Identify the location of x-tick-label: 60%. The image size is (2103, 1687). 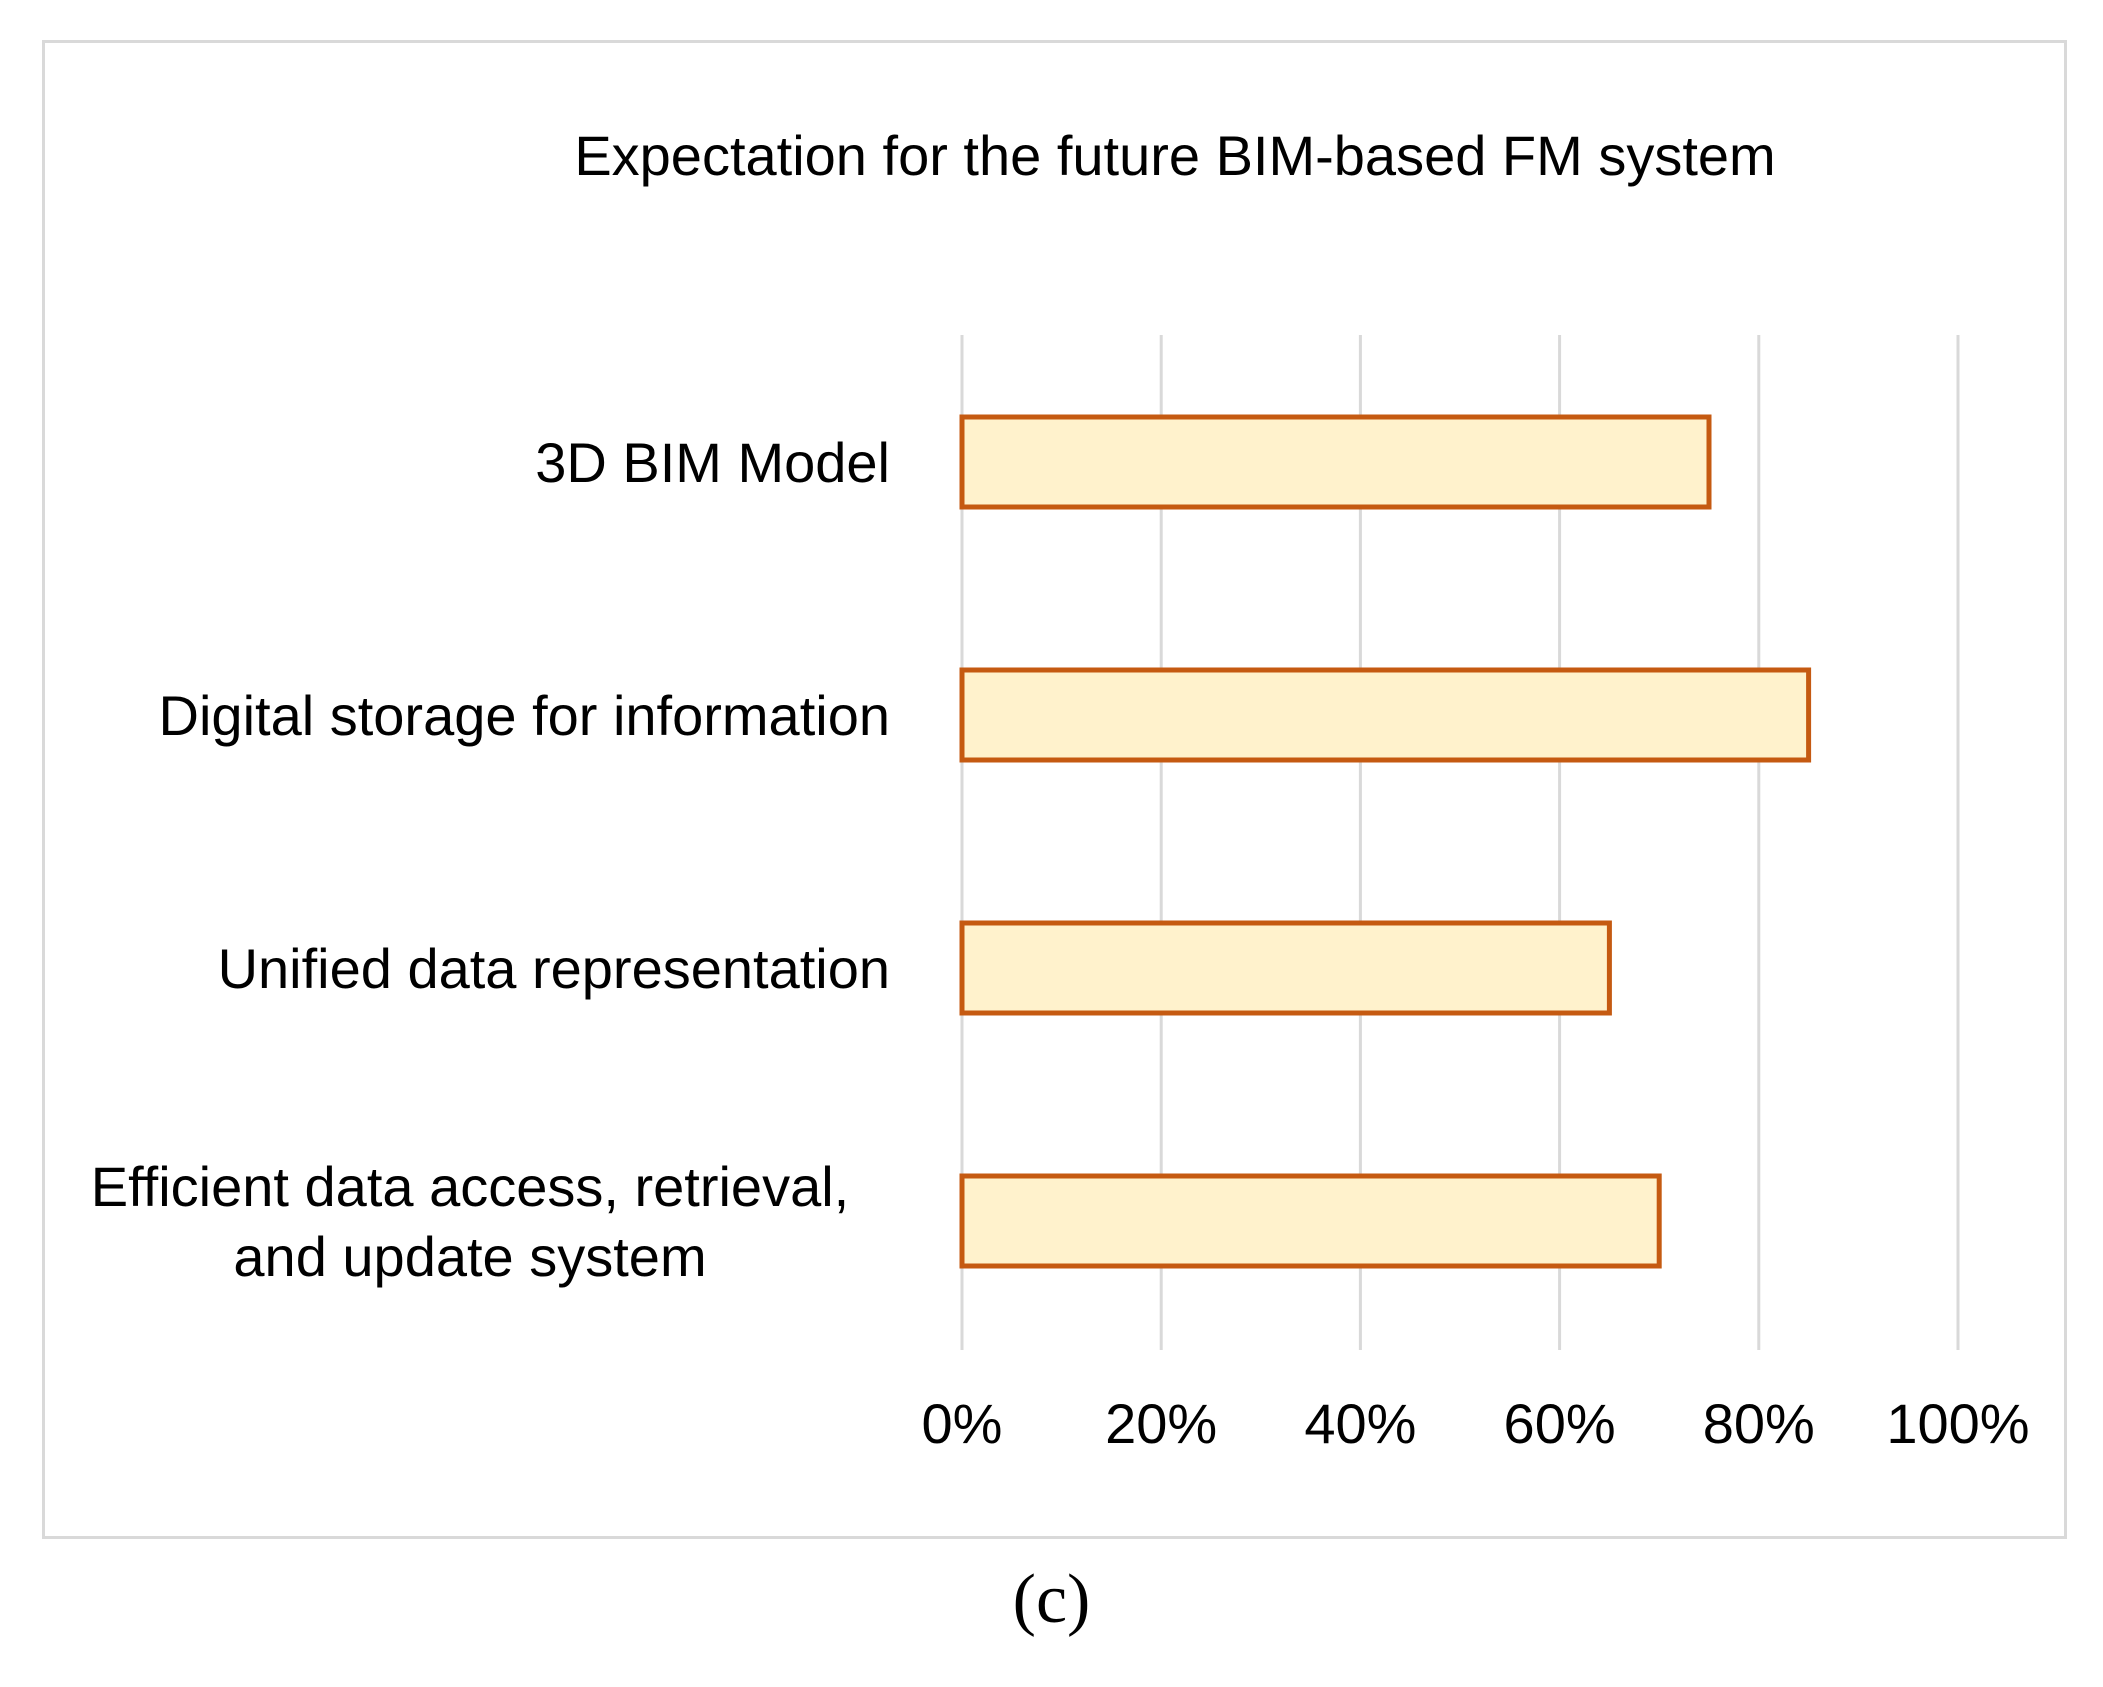
(1560, 1423).